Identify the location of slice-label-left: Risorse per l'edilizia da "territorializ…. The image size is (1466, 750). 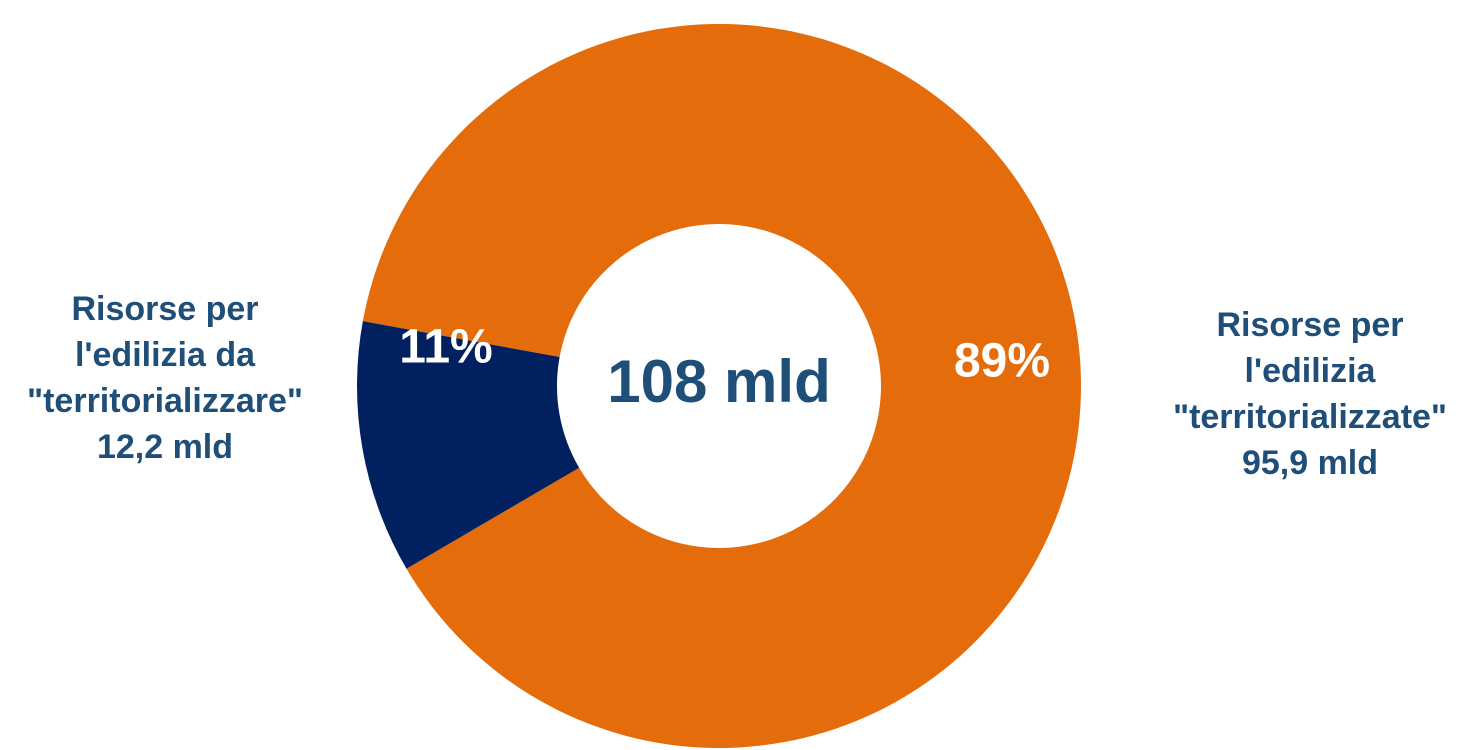
(165, 378).